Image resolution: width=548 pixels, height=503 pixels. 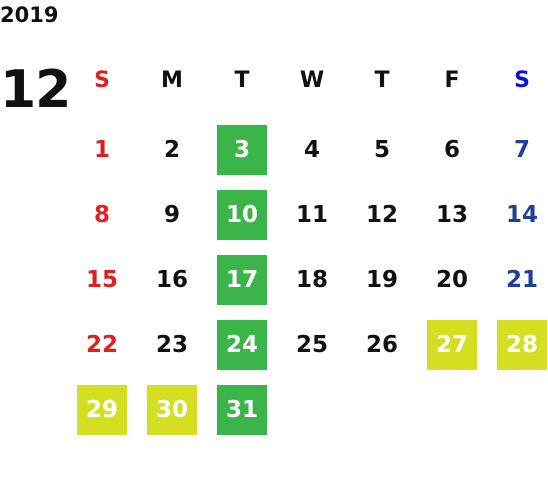 I want to click on day: 22, so click(x=101, y=345).